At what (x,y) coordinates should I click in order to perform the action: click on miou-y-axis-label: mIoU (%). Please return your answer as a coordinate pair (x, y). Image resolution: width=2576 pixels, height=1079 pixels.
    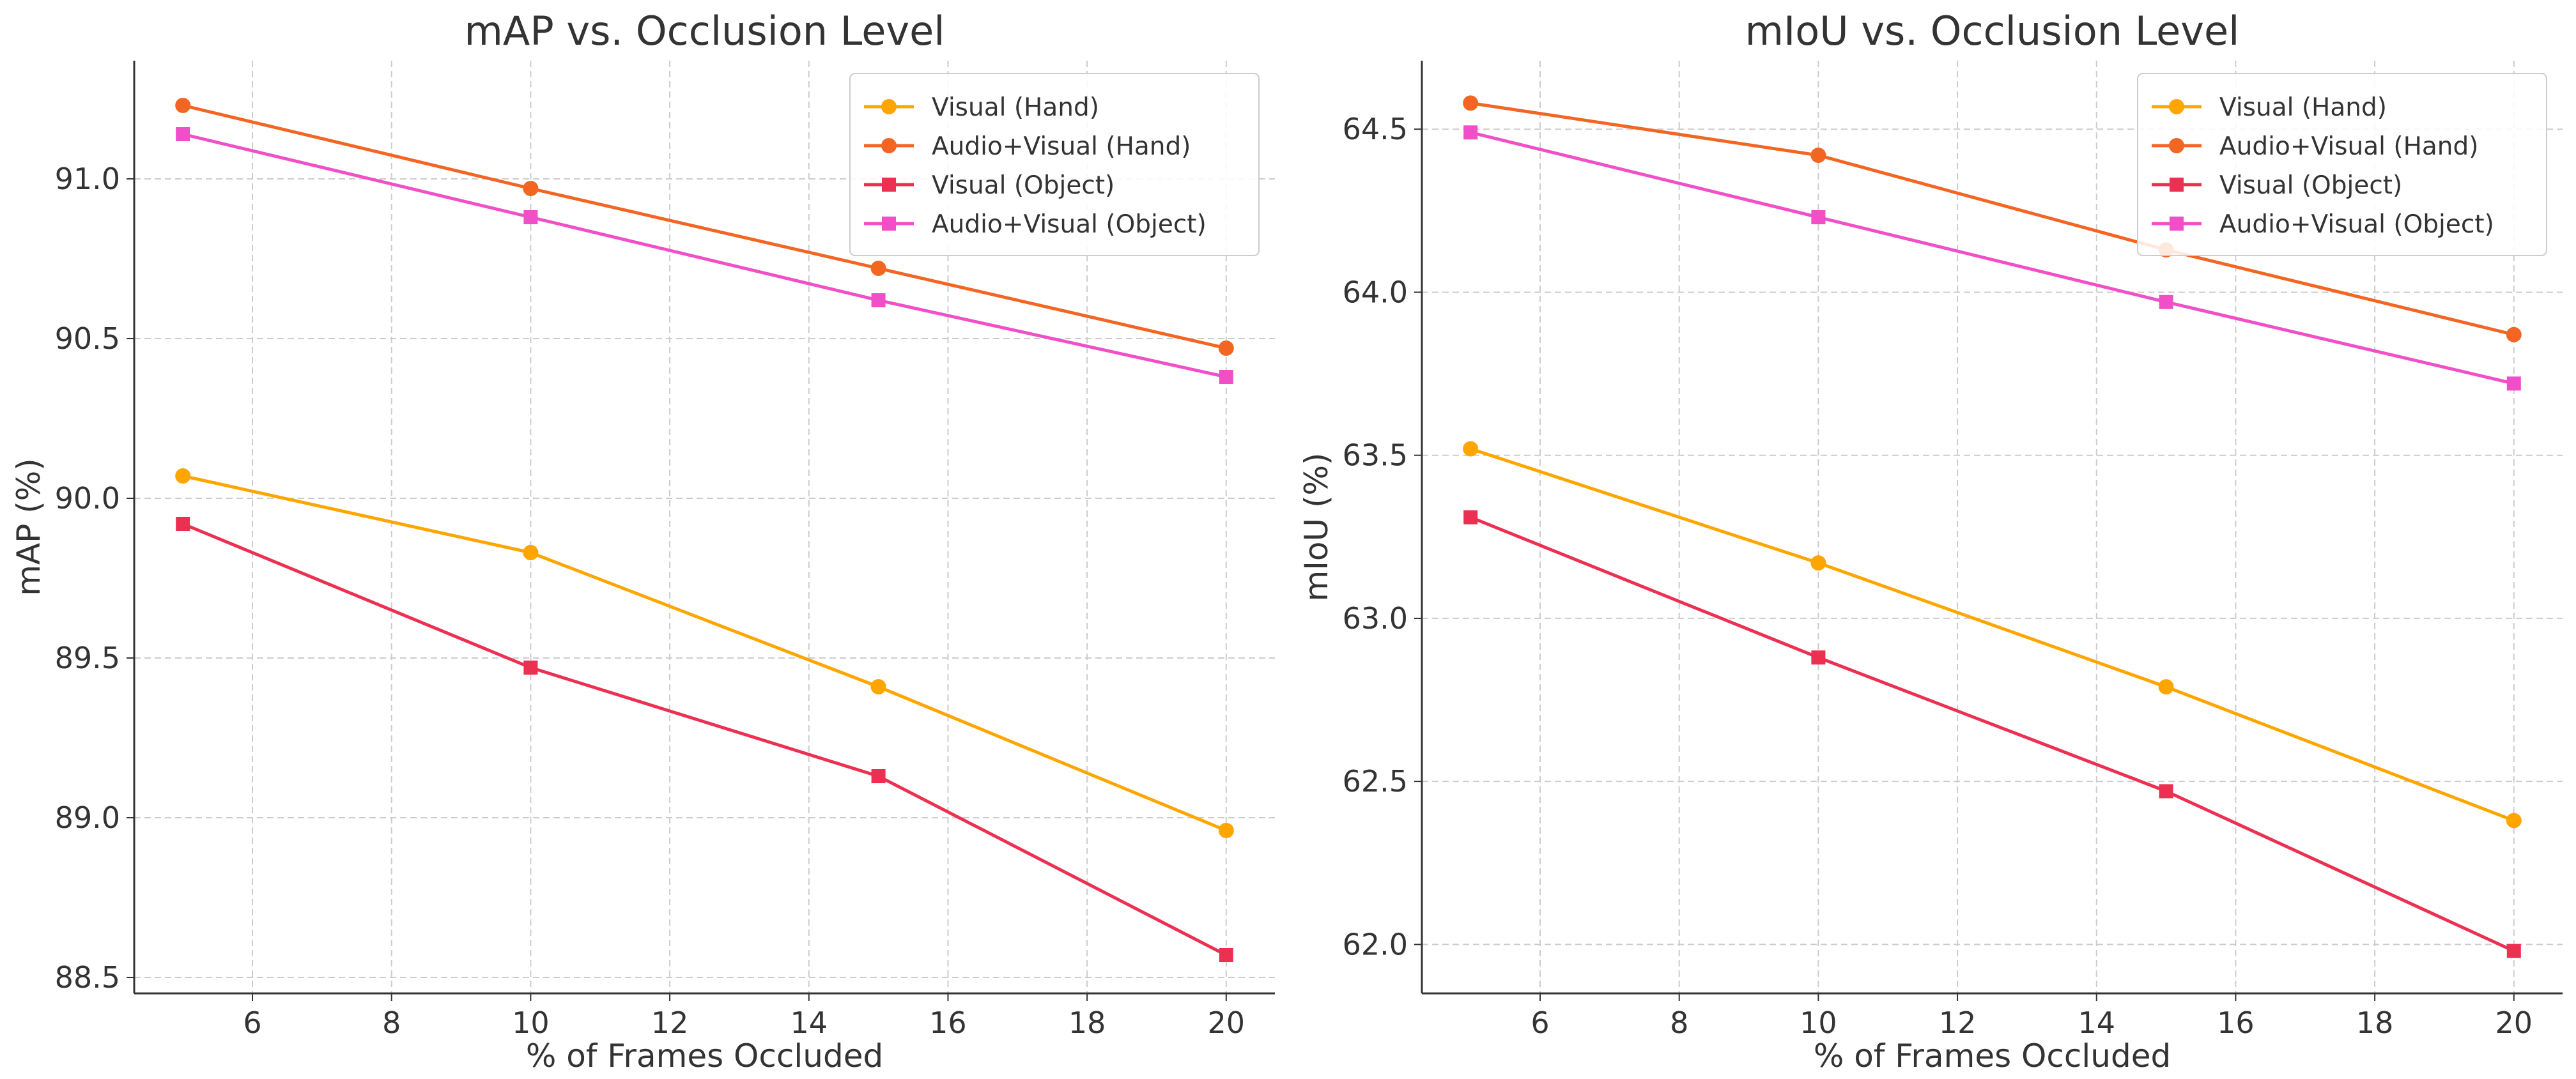
    Looking at the image, I should click on (1316, 526).